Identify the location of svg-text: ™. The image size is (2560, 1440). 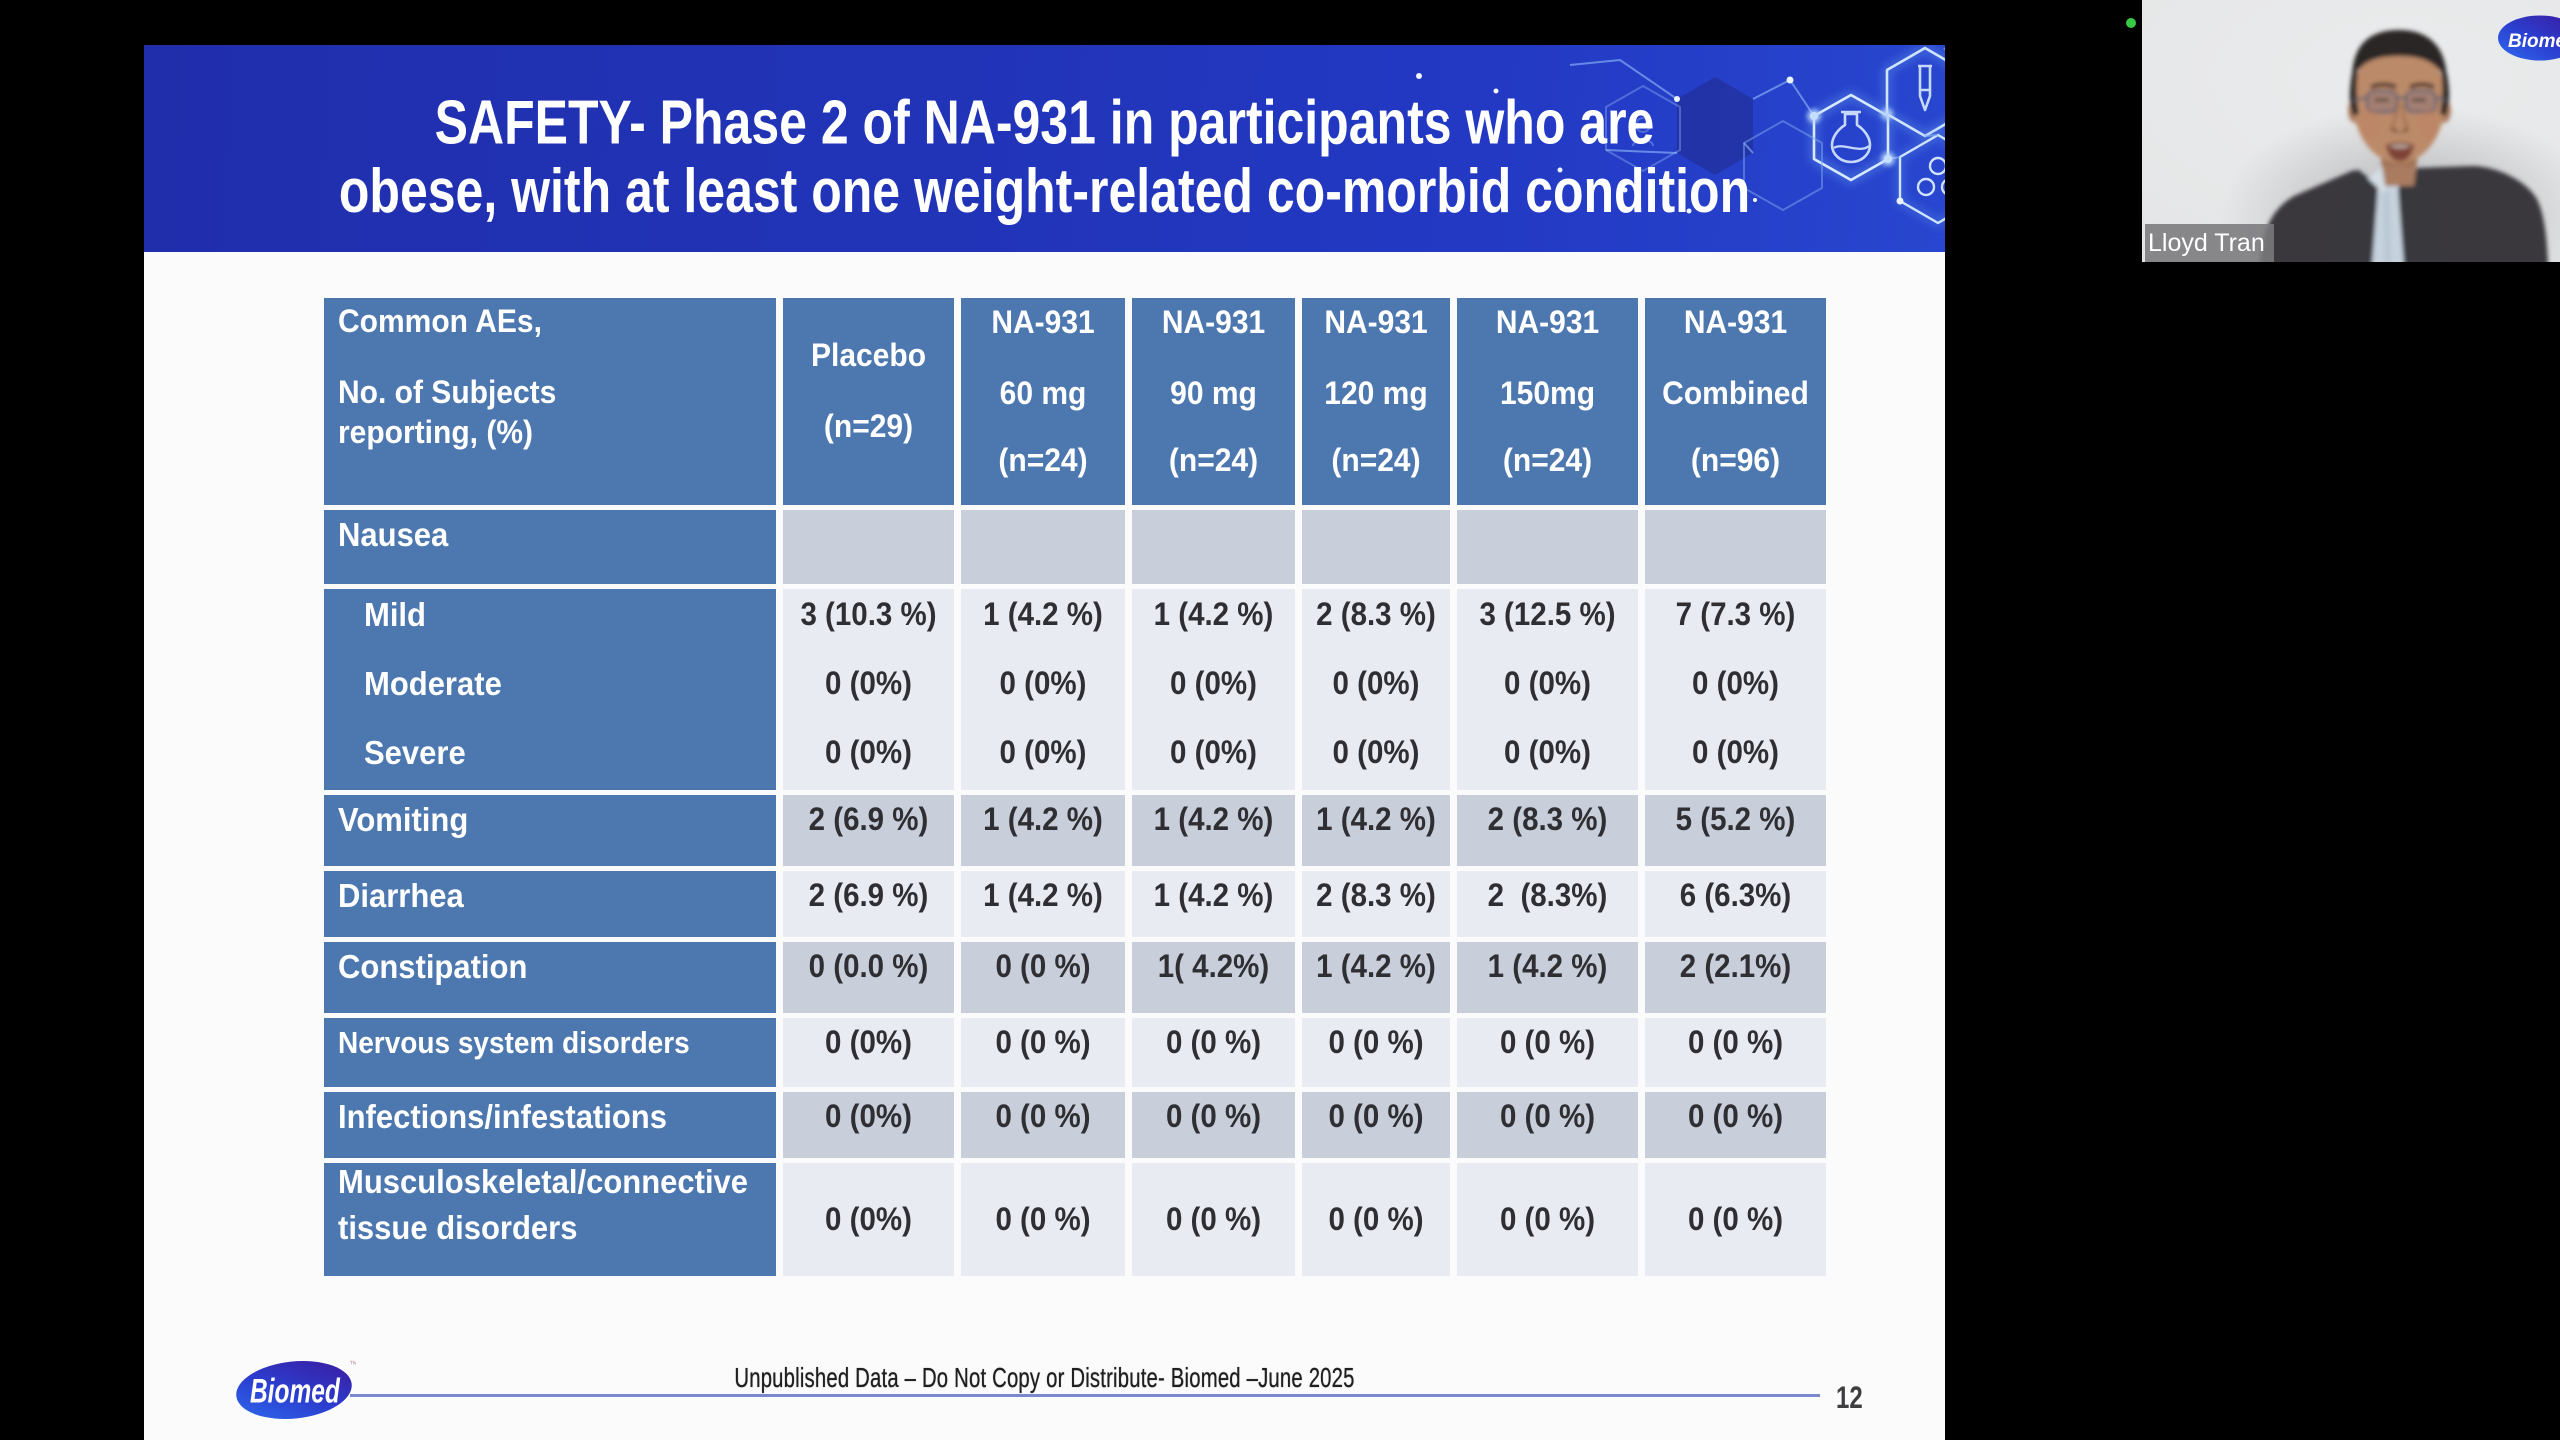
(352, 1364).